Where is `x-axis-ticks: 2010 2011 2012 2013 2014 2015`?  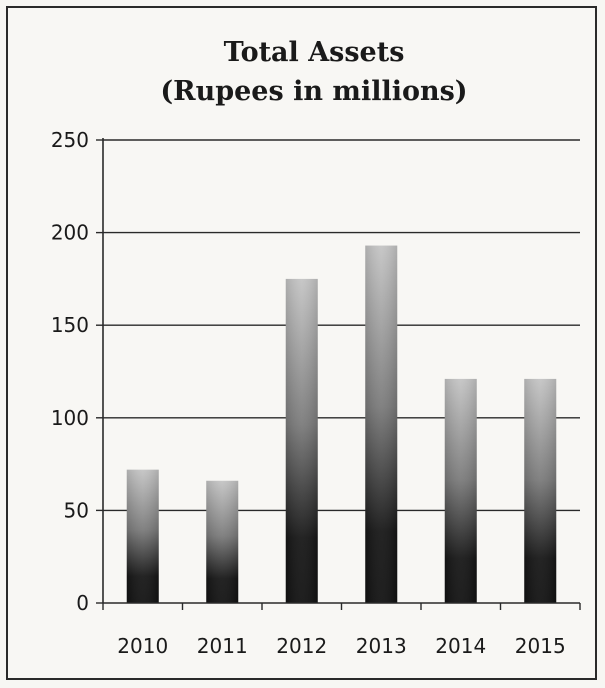 x-axis-ticks: 2010 2011 2012 2013 2014 2015 is located at coordinates (341, 646).